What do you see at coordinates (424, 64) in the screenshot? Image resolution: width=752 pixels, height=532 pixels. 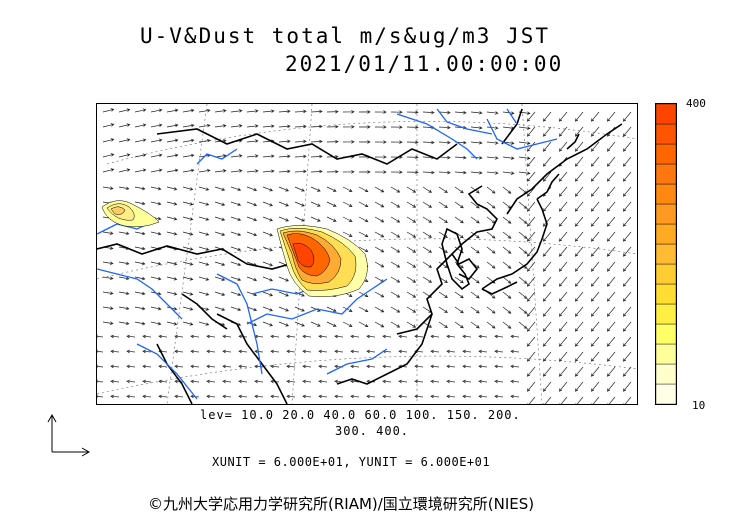 I see `valid-time: 2021/01/11.00:00:00` at bounding box center [424, 64].